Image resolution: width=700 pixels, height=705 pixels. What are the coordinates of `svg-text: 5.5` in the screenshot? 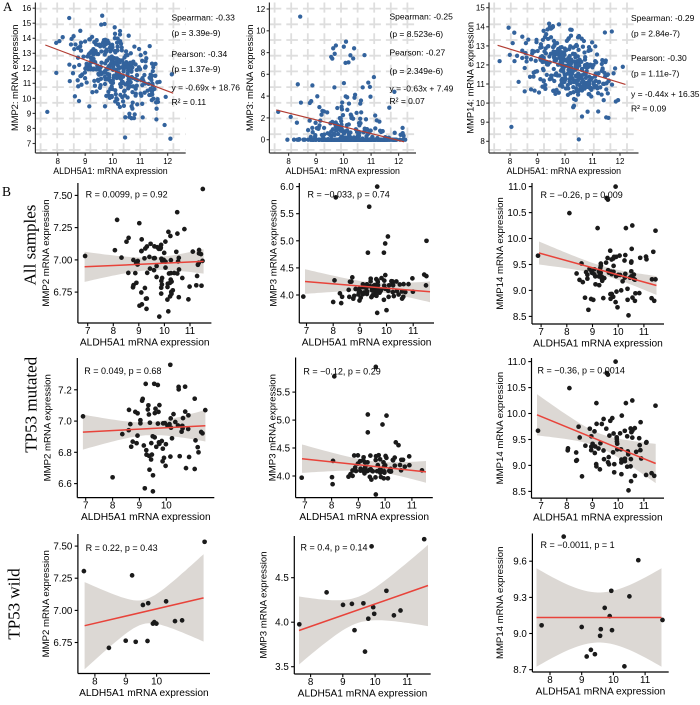 It's located at (283, 393).